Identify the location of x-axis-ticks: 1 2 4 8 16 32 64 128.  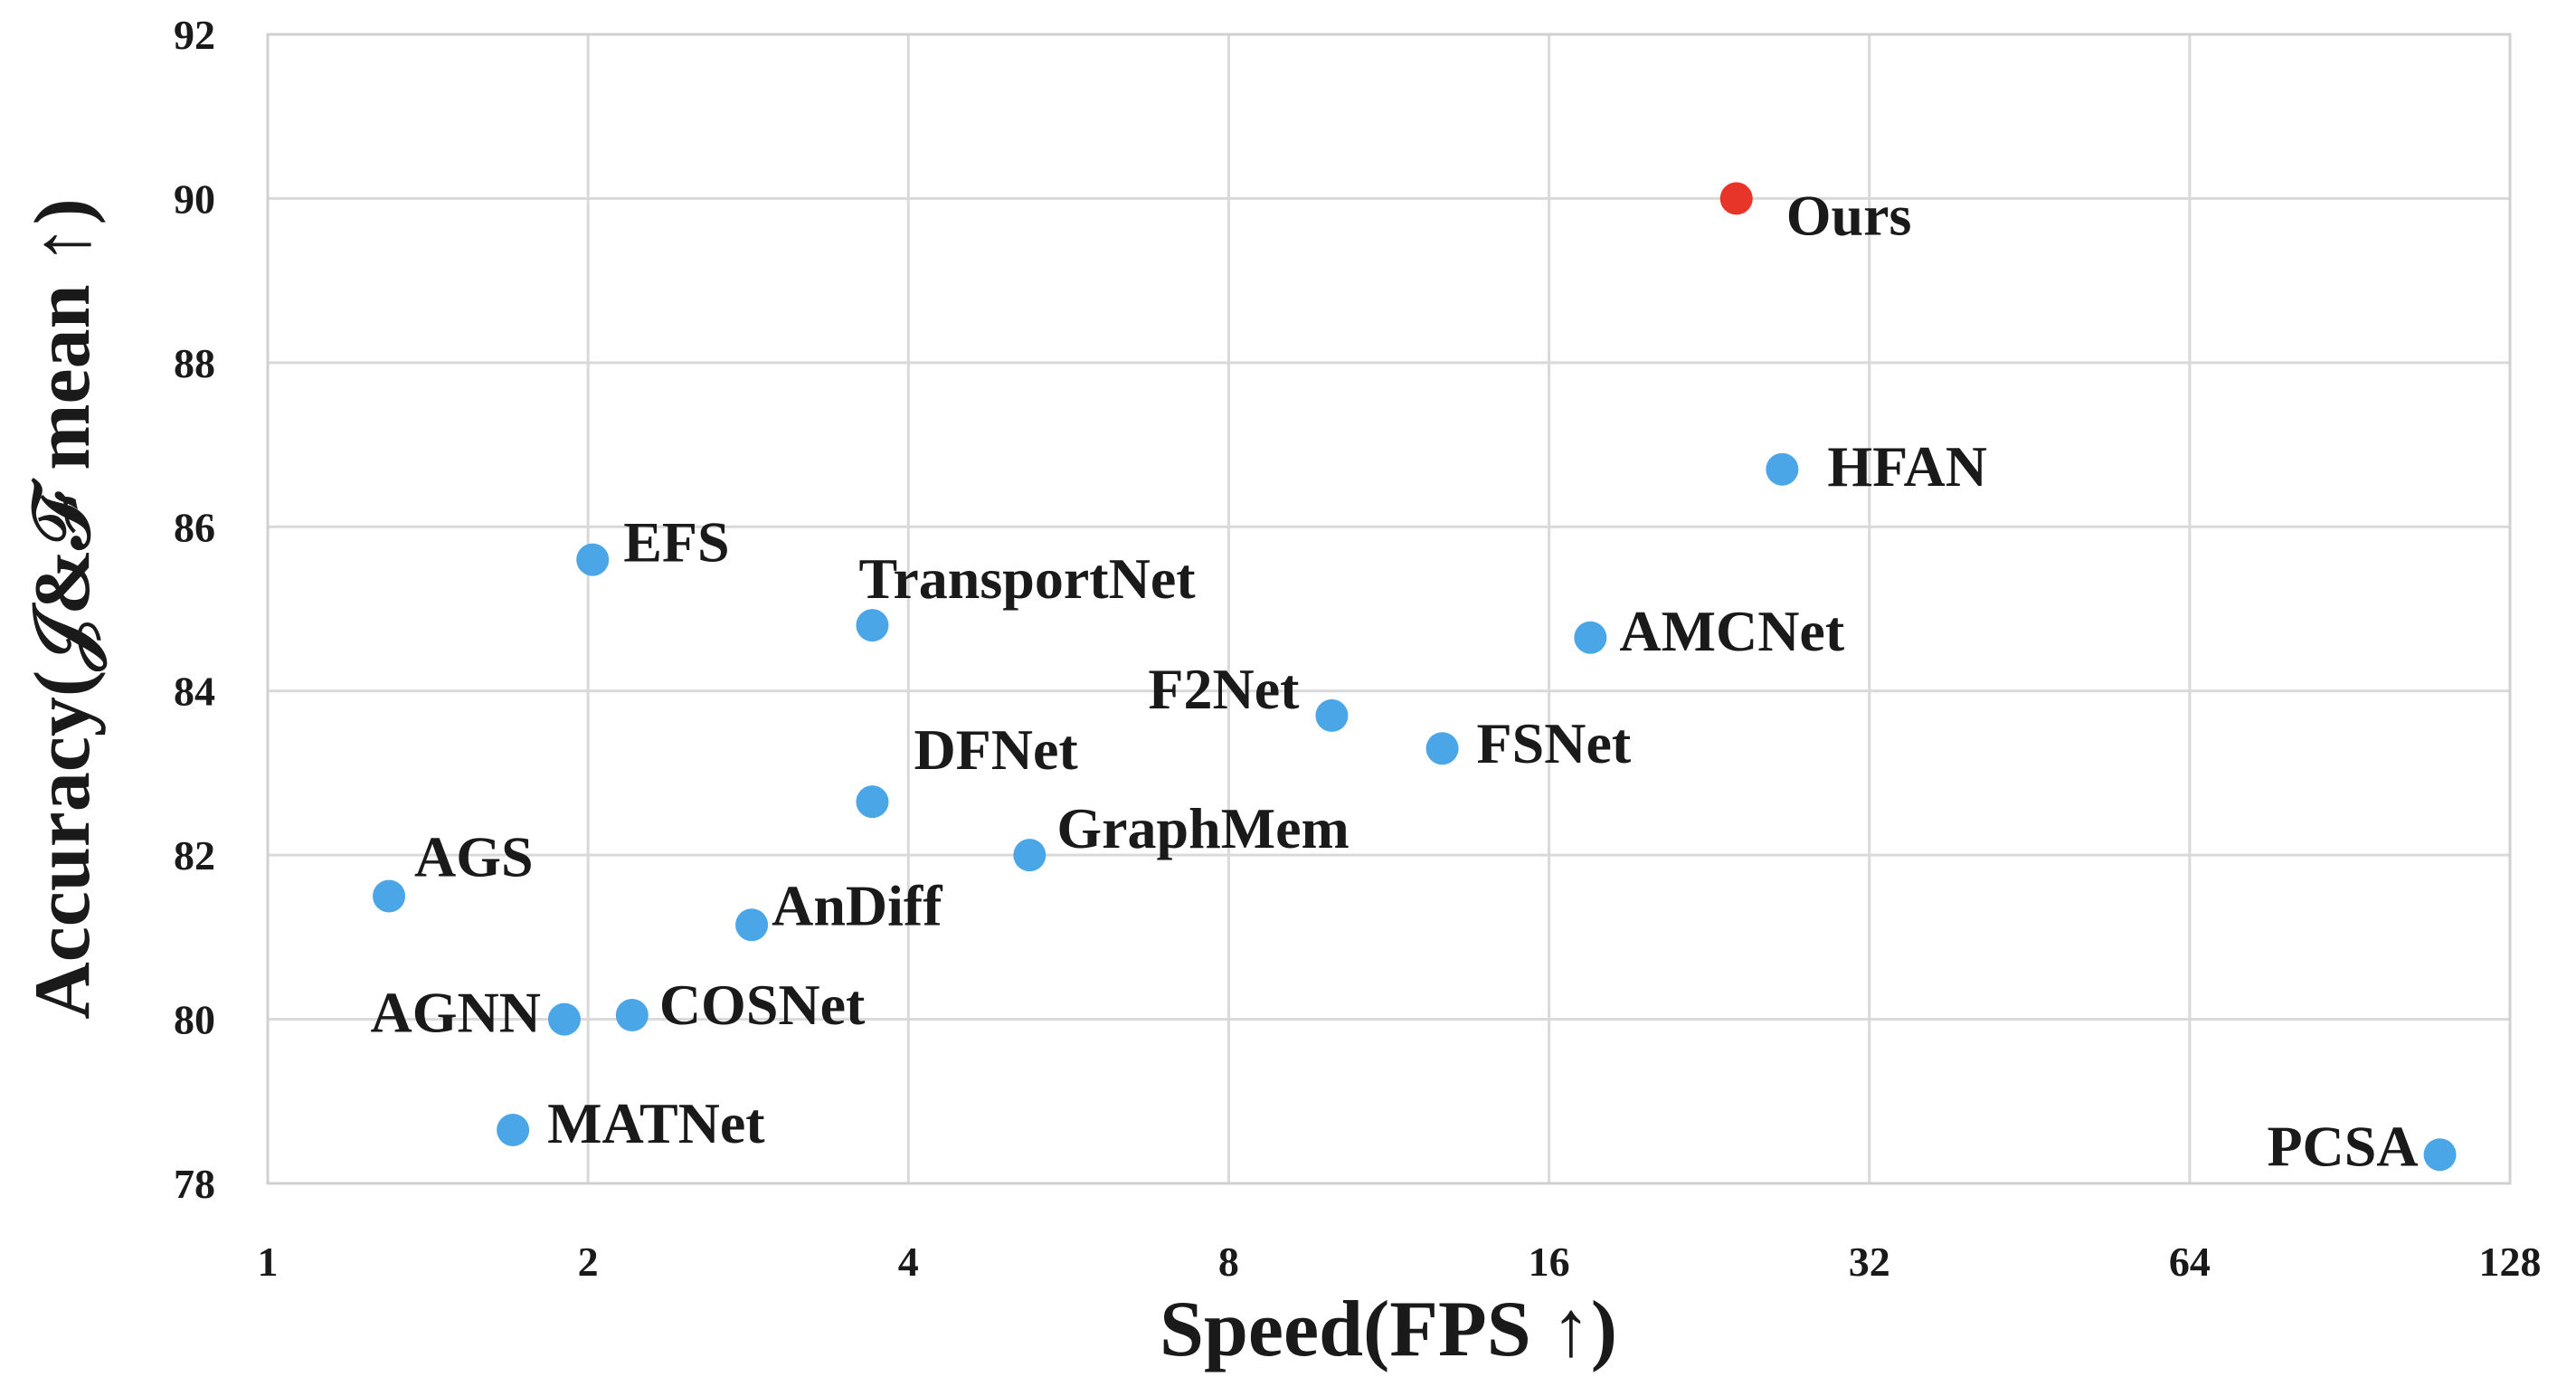
(1400, 1262).